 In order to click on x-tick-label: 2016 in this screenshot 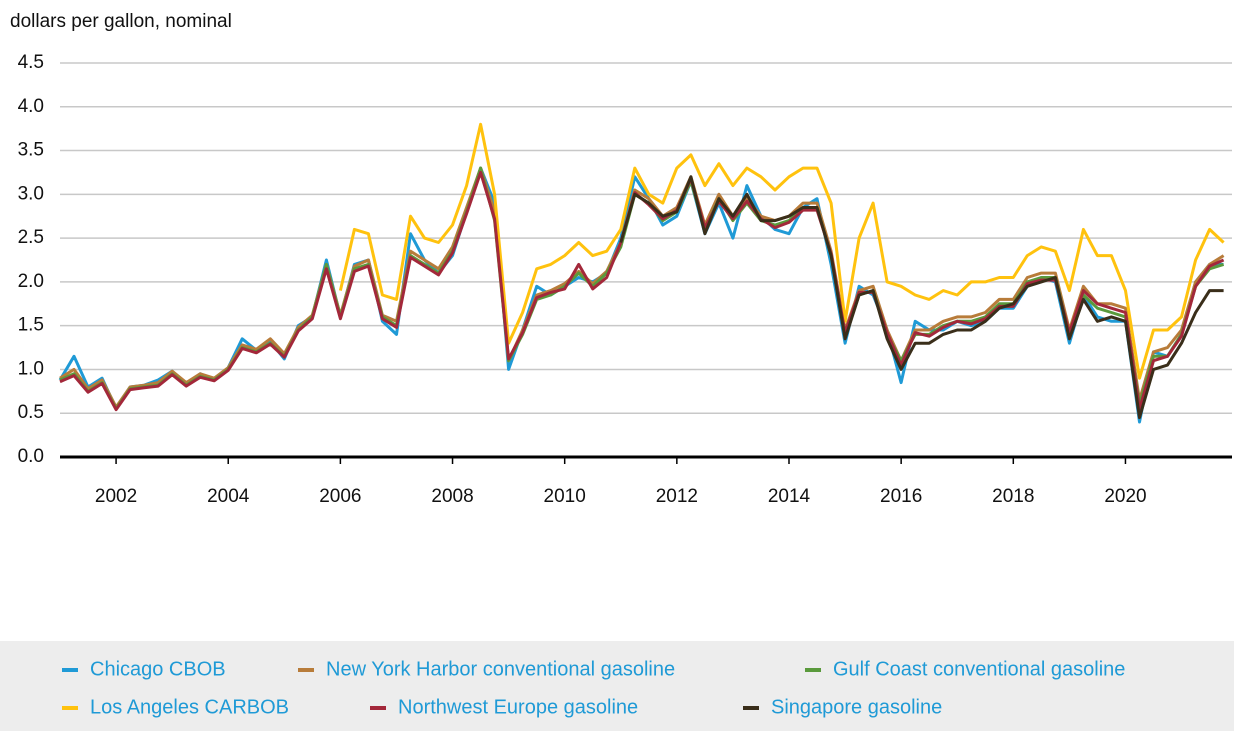, I will do `click(901, 496)`.